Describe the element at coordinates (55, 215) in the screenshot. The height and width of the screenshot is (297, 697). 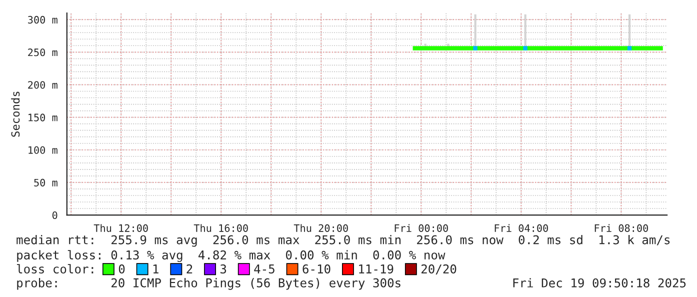
I see `y-tick-label: 0` at that location.